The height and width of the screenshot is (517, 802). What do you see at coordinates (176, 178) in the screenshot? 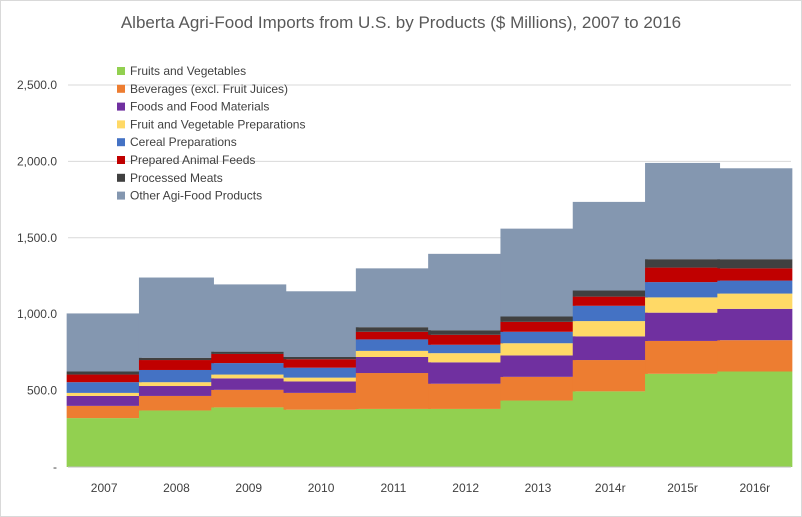
I see `legend-label: Processed Meats` at bounding box center [176, 178].